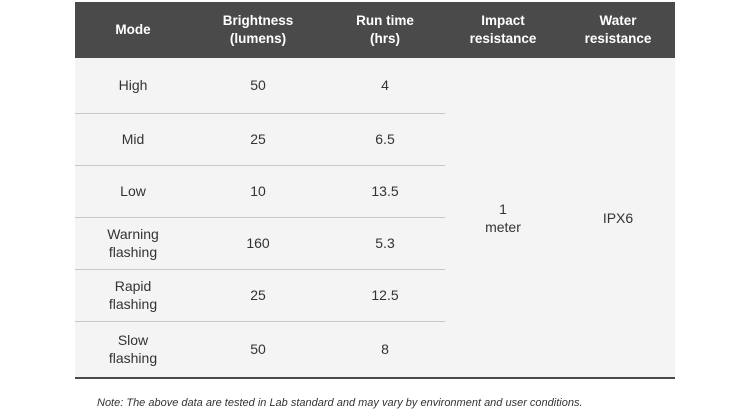  I want to click on table-row: Warning flashing 160 5.3, so click(375, 243).